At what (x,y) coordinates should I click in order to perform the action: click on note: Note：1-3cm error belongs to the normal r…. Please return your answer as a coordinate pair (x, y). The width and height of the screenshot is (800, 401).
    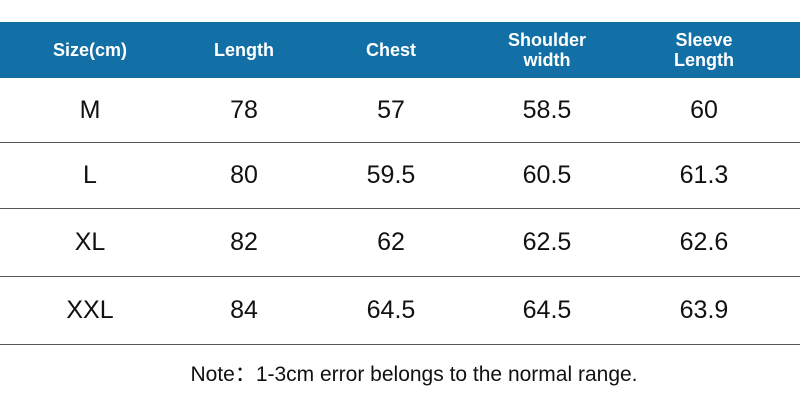
    Looking at the image, I should click on (414, 374).